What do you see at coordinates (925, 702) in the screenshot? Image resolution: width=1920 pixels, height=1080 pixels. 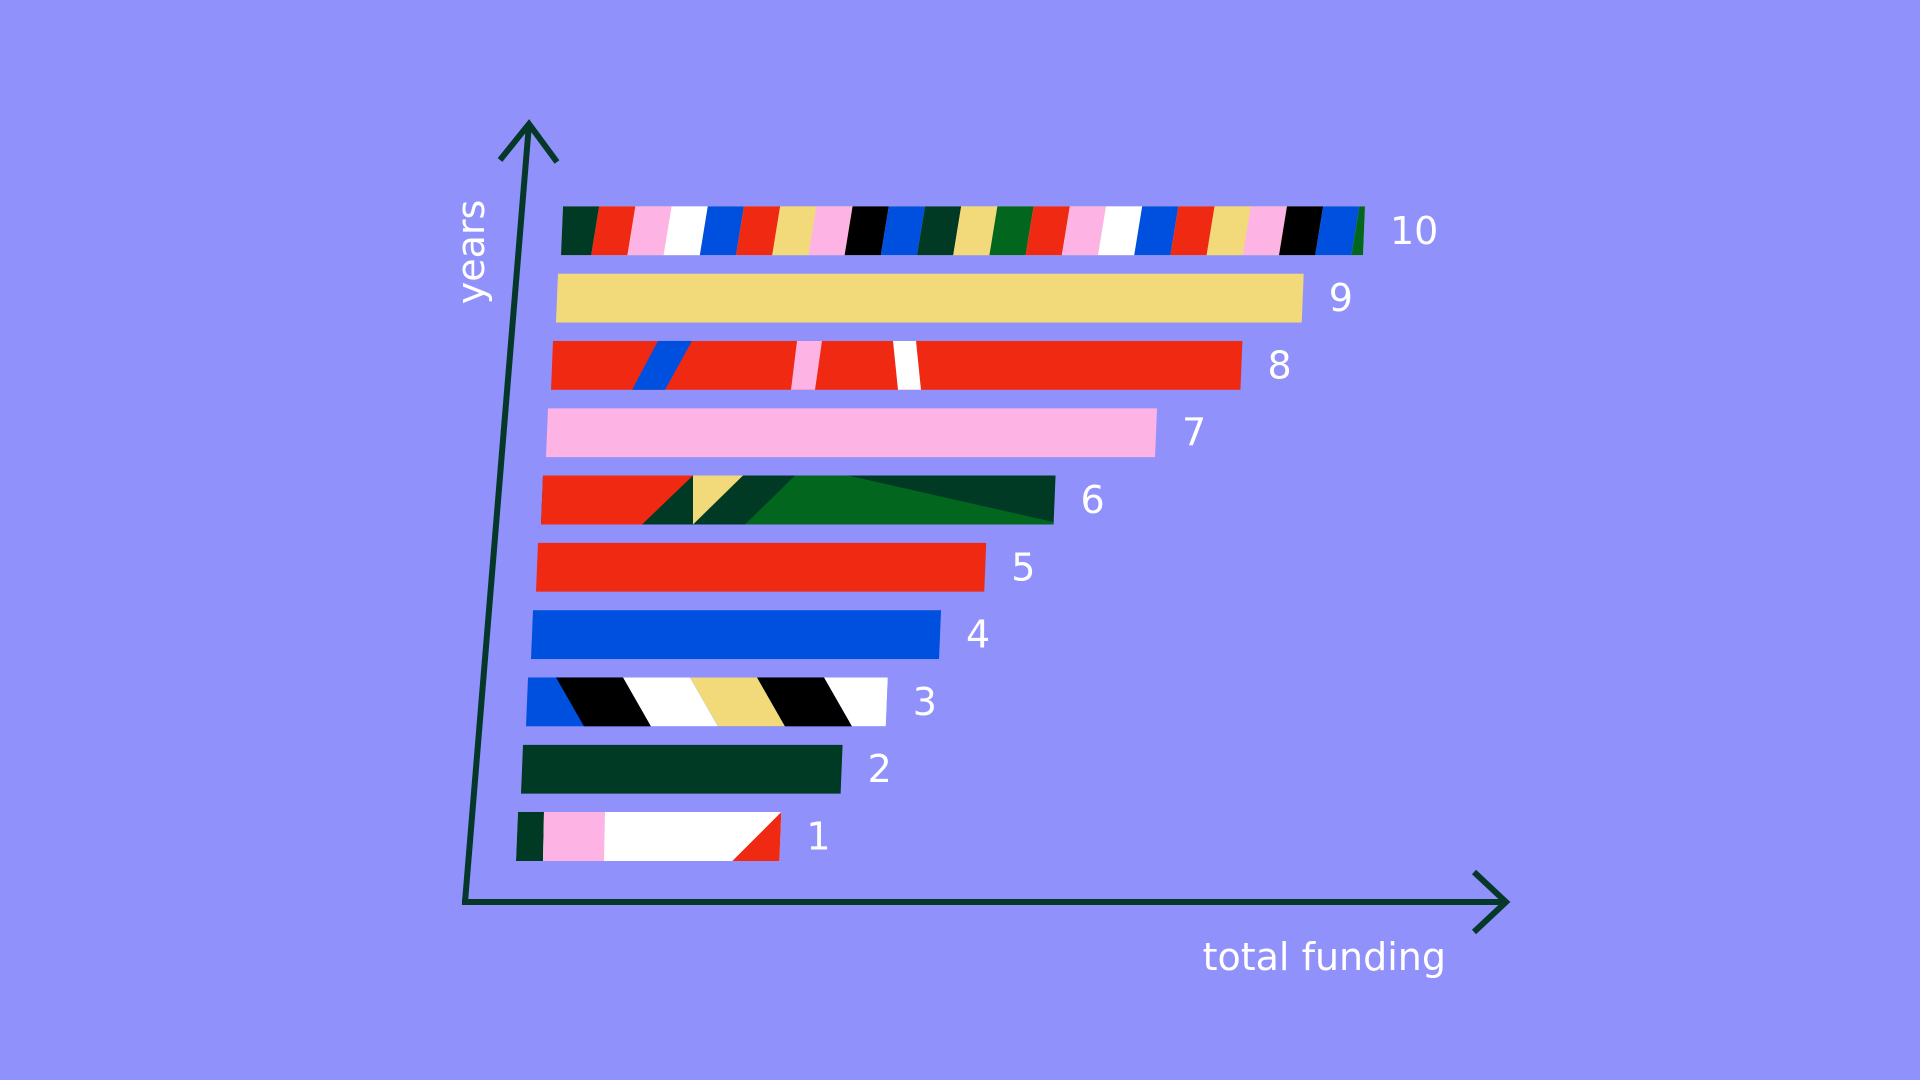 I see `bar-label-3: 3` at bounding box center [925, 702].